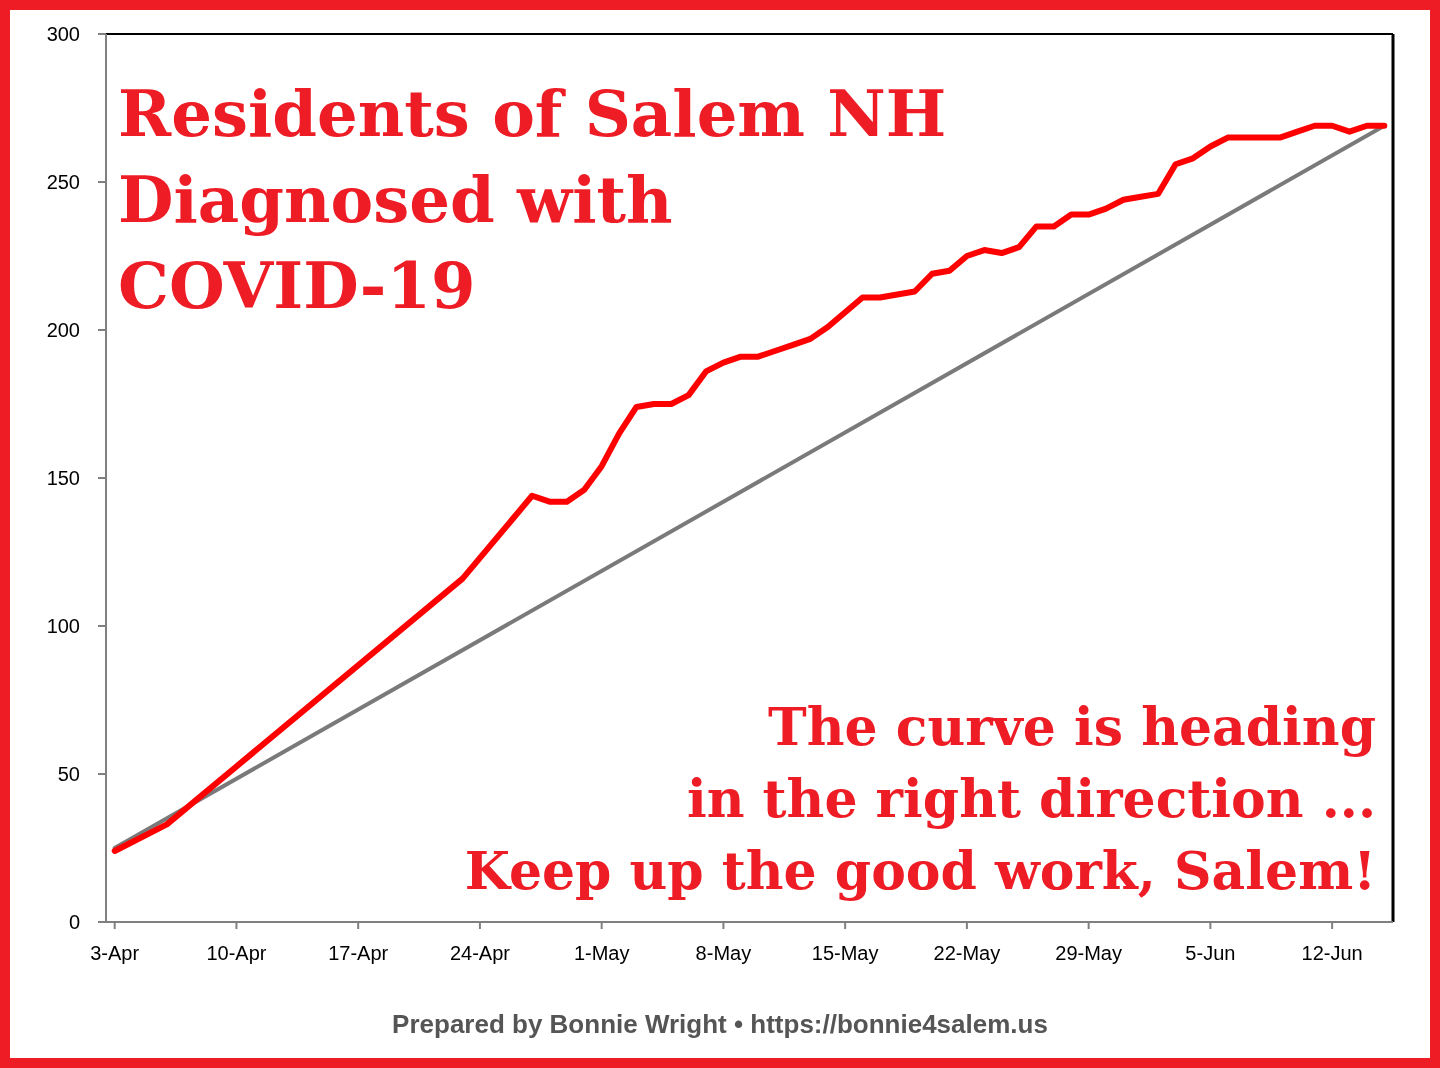 This screenshot has width=1440, height=1068. What do you see at coordinates (1088, 953) in the screenshot?
I see `x-tick-label: 29-May` at bounding box center [1088, 953].